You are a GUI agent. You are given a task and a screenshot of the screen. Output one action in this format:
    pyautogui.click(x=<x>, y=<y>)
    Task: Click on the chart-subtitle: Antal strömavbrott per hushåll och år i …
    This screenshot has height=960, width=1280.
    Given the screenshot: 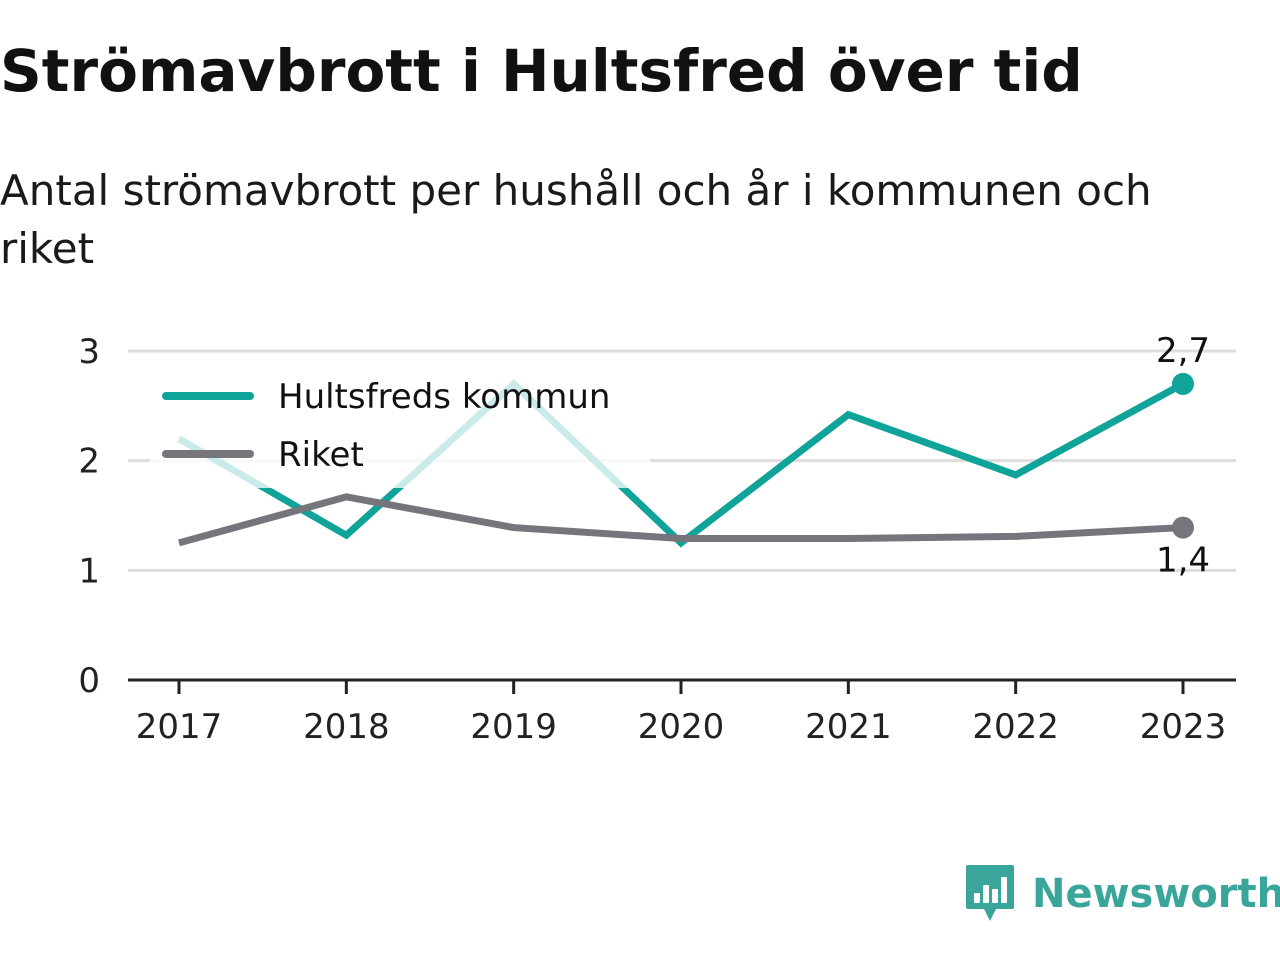 What is the action you would take?
    pyautogui.click(x=576, y=219)
    